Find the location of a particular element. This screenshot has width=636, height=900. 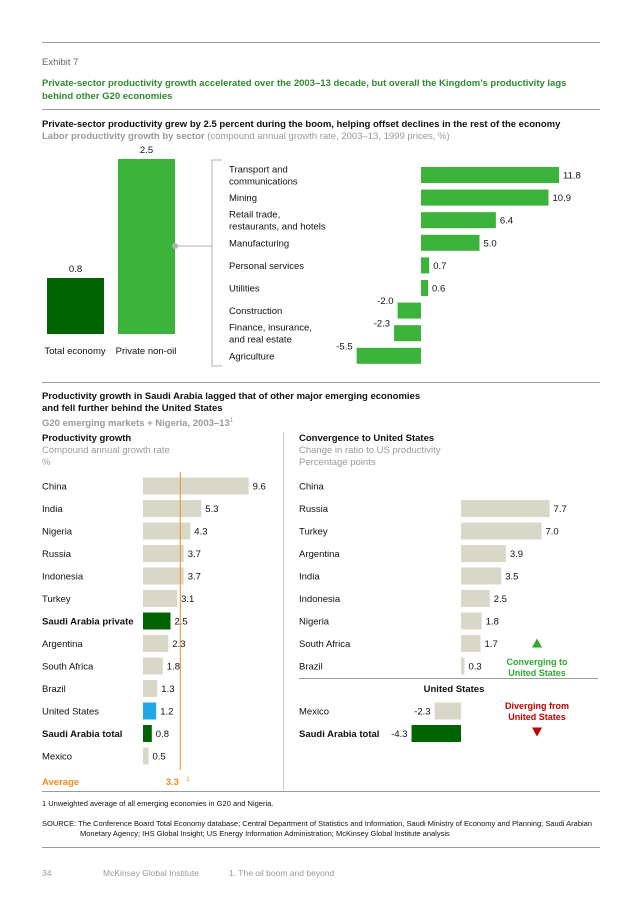

pg-value-label: 2.3 is located at coordinates (178, 644).